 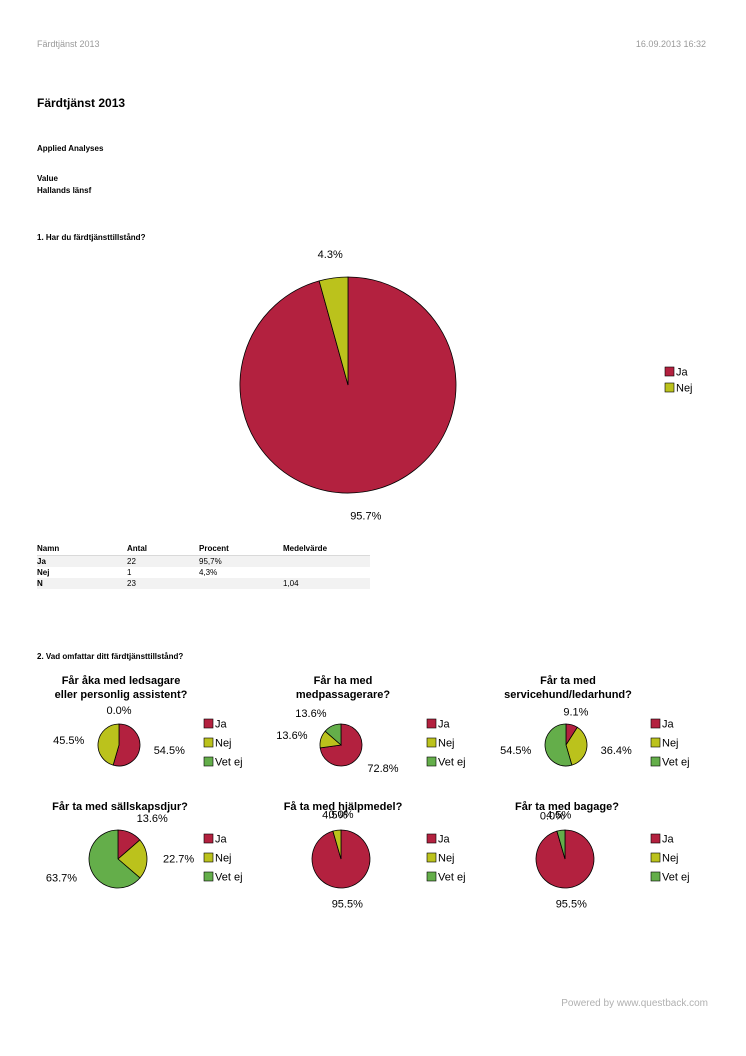 What do you see at coordinates (43, 572) in the screenshot?
I see `table-cell: Nej` at bounding box center [43, 572].